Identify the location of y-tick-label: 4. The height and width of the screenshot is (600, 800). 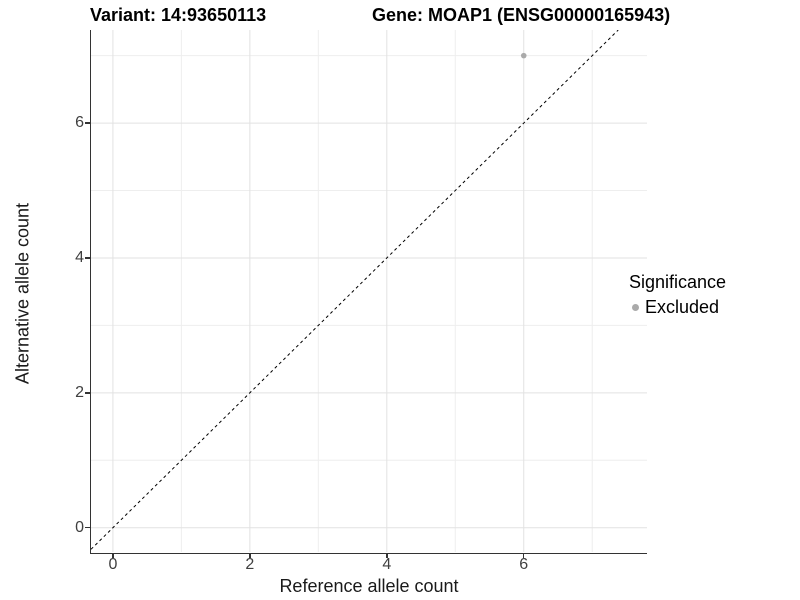
(79, 257).